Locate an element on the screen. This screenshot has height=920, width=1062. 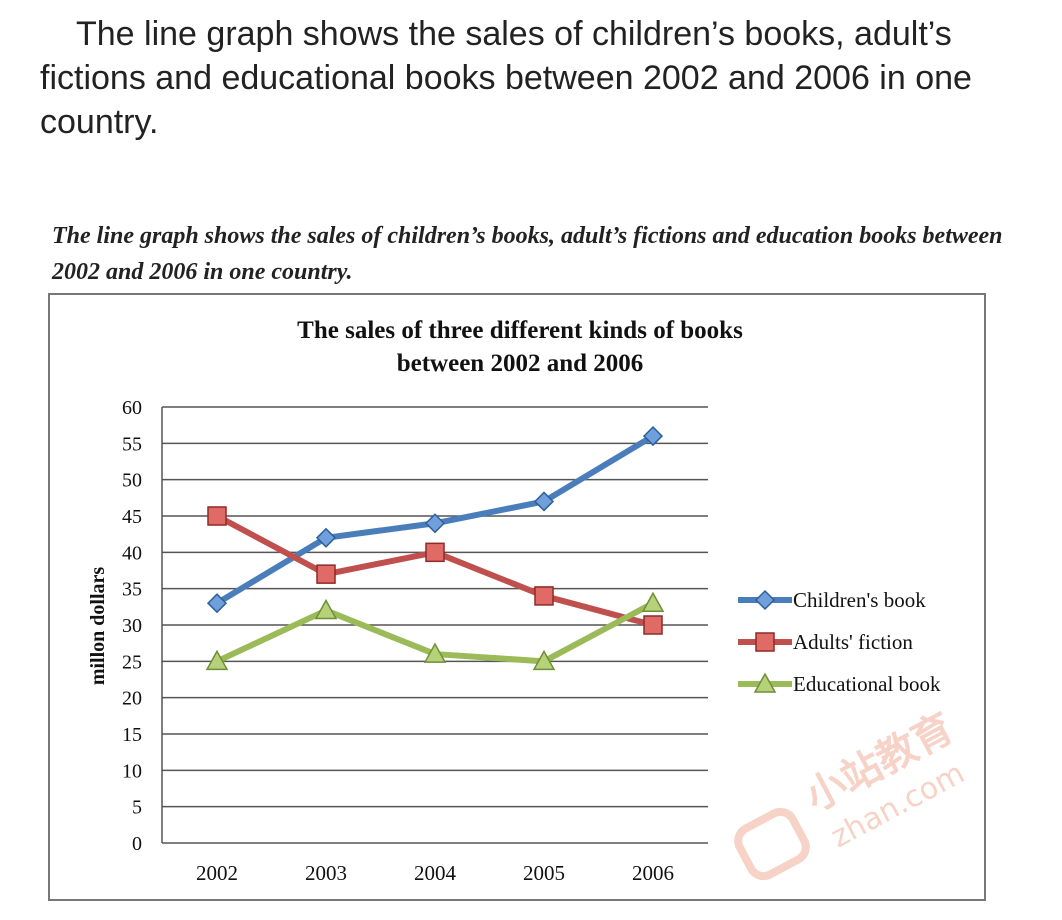
y-tick-label: 45 is located at coordinates (132, 517).